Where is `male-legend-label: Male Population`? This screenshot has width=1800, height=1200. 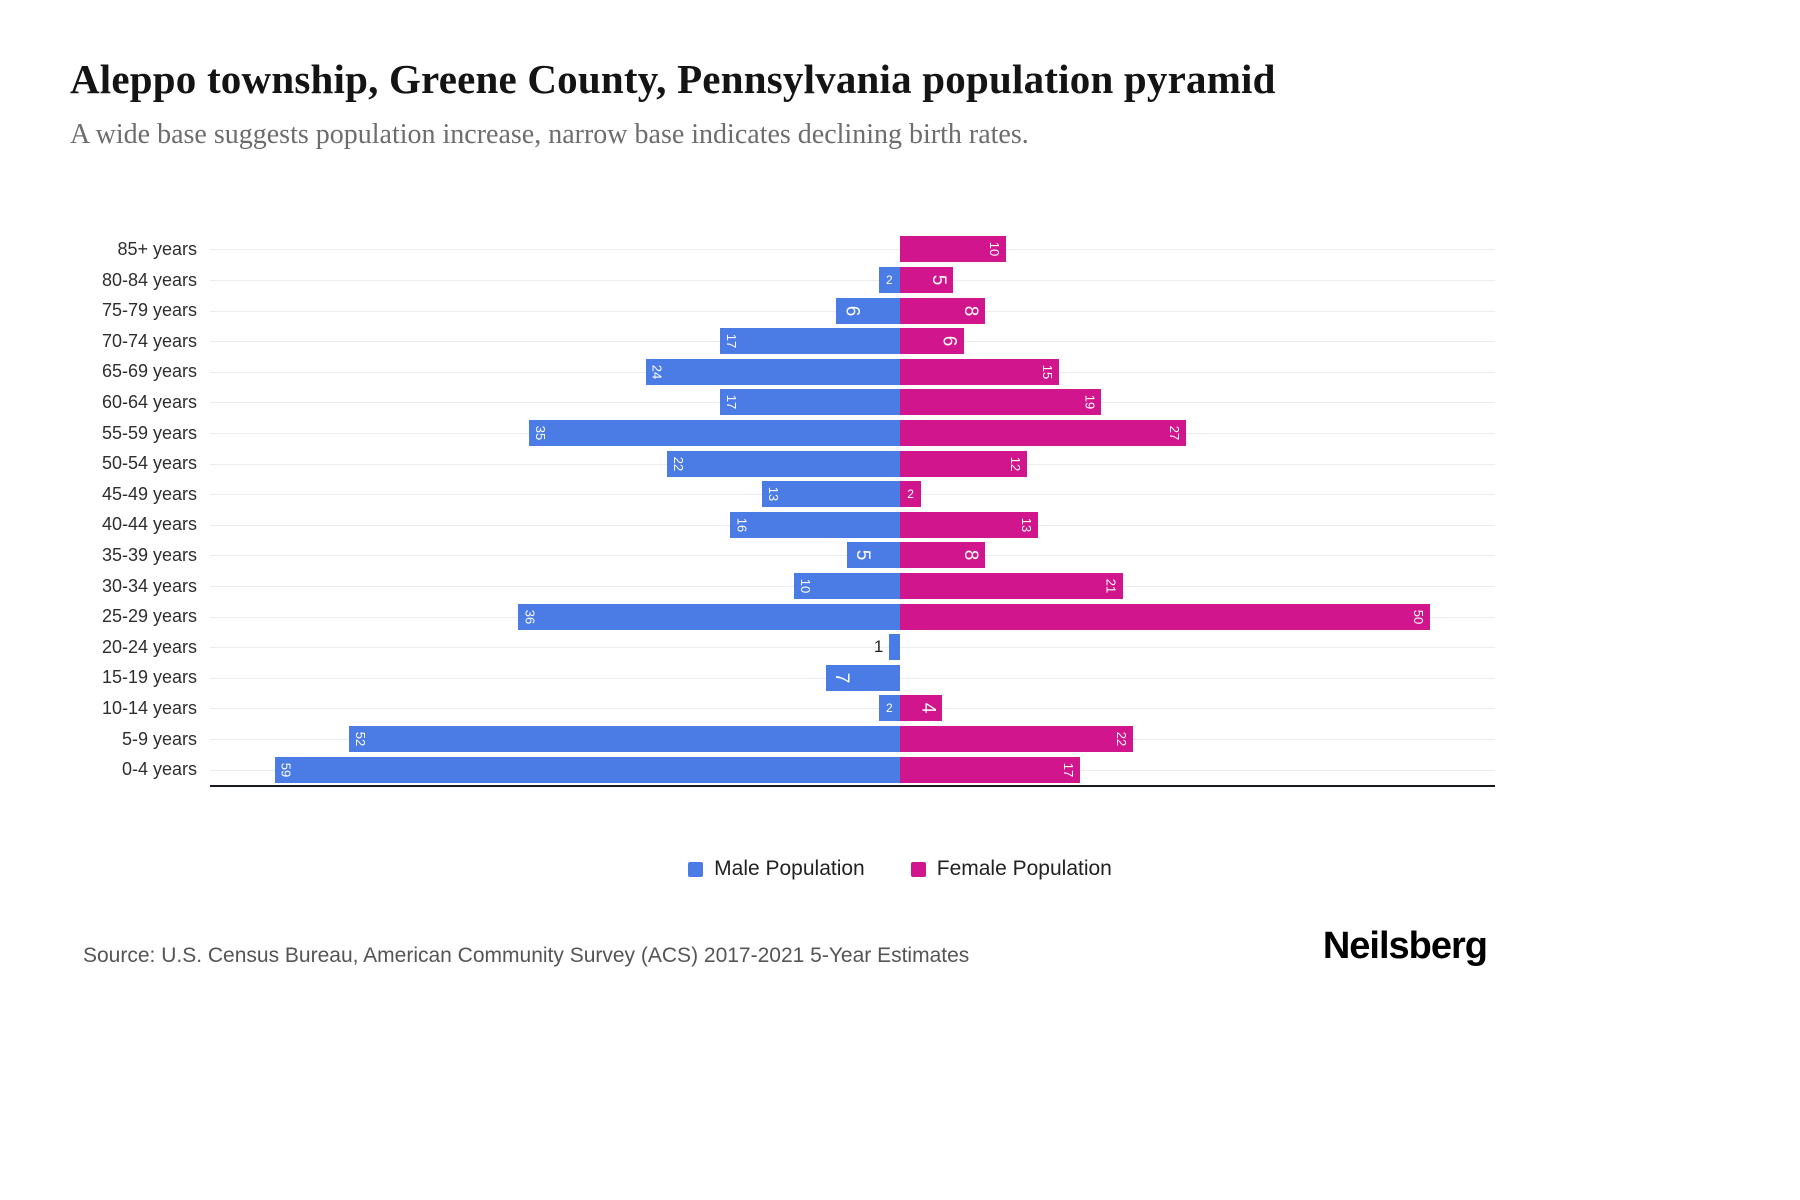
male-legend-label: Male Population is located at coordinates (789, 868).